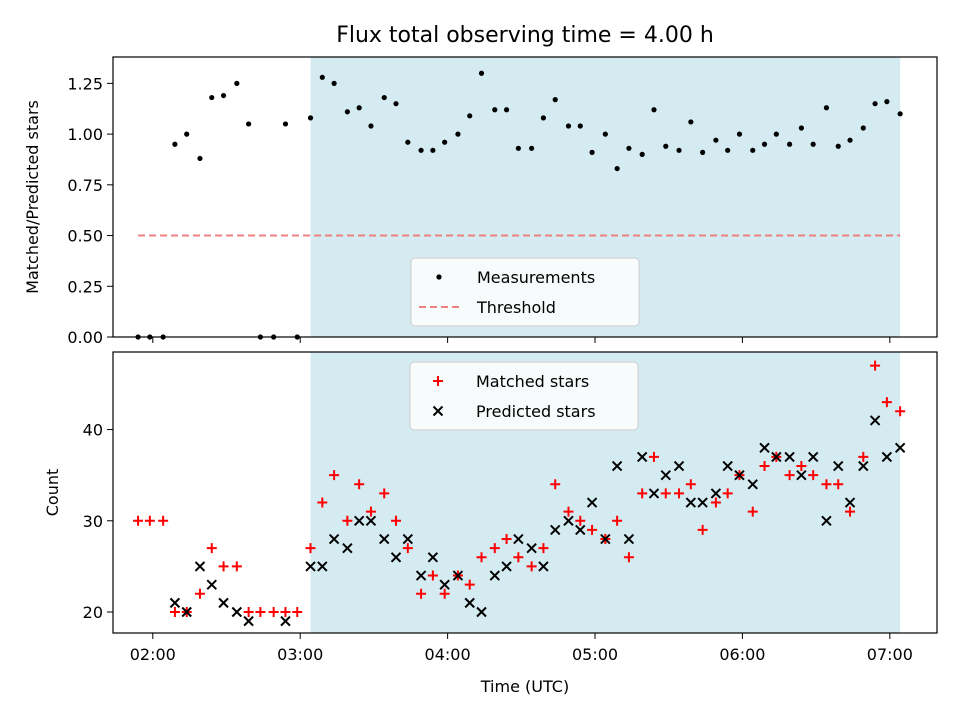 Image resolution: width=960 pixels, height=720 pixels. What do you see at coordinates (93, 430) in the screenshot?
I see `y-tick-label: 40` at bounding box center [93, 430].